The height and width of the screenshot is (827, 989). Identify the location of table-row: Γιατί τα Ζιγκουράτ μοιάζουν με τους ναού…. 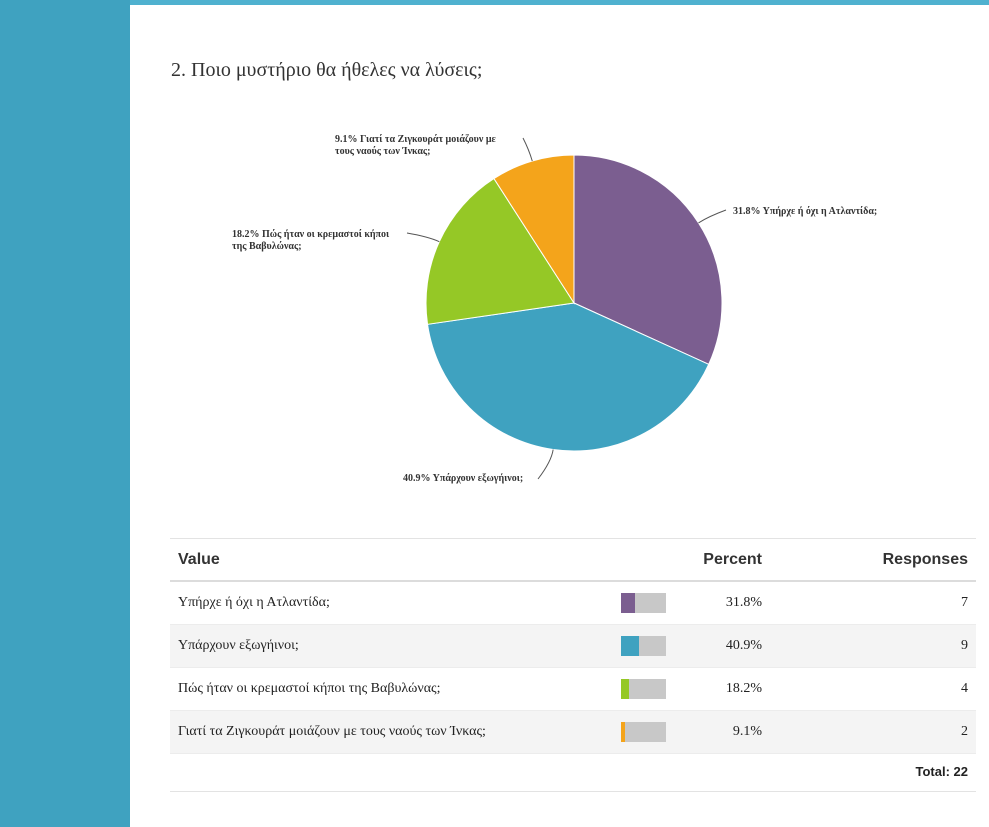
(573, 732).